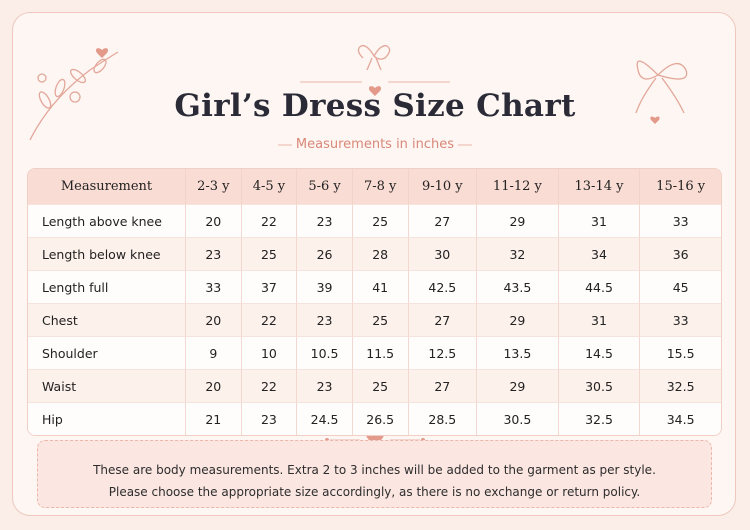  Describe the element at coordinates (442, 186) in the screenshot. I see `column-header: 9-10 y` at that location.